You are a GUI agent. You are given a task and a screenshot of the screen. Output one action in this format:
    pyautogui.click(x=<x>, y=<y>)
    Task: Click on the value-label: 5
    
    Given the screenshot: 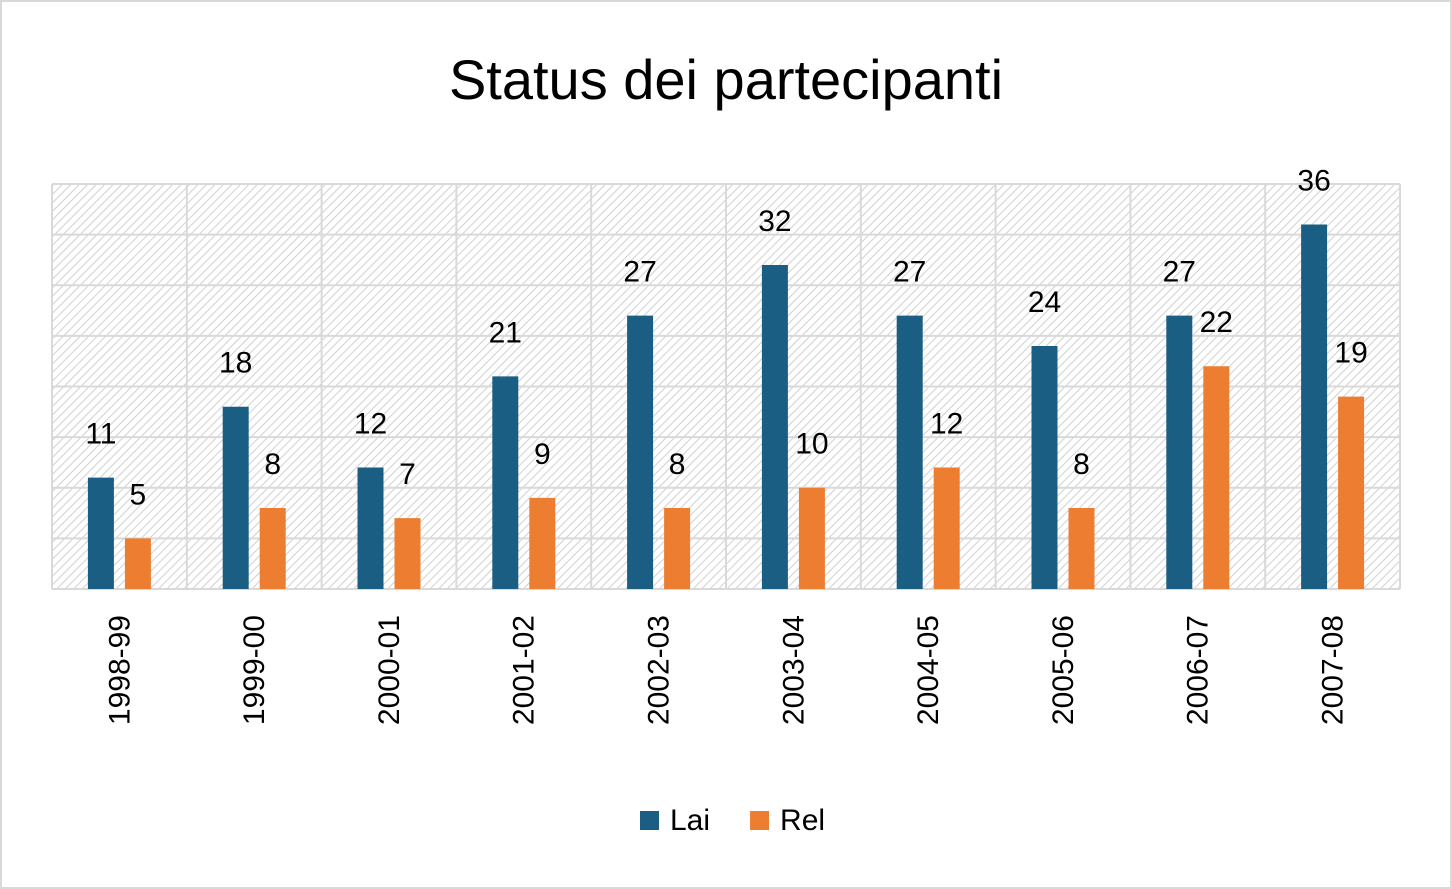 What is the action you would take?
    pyautogui.click(x=138, y=494)
    